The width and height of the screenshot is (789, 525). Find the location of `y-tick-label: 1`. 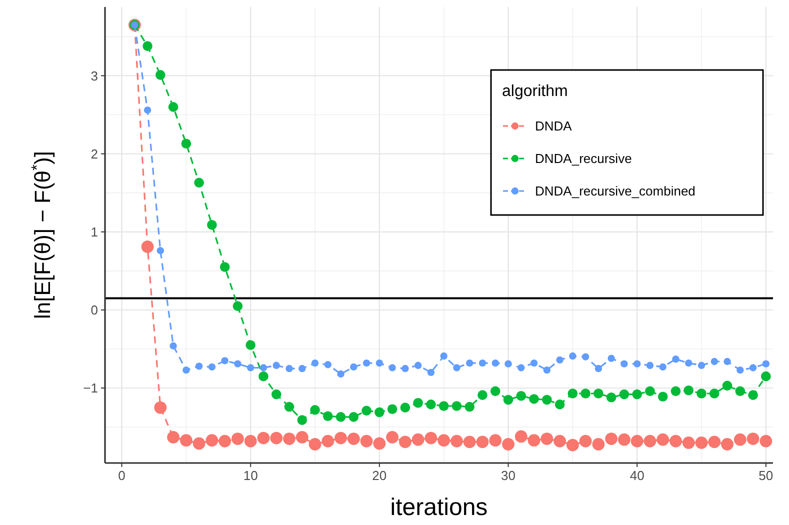

y-tick-label: 1 is located at coordinates (94, 232).